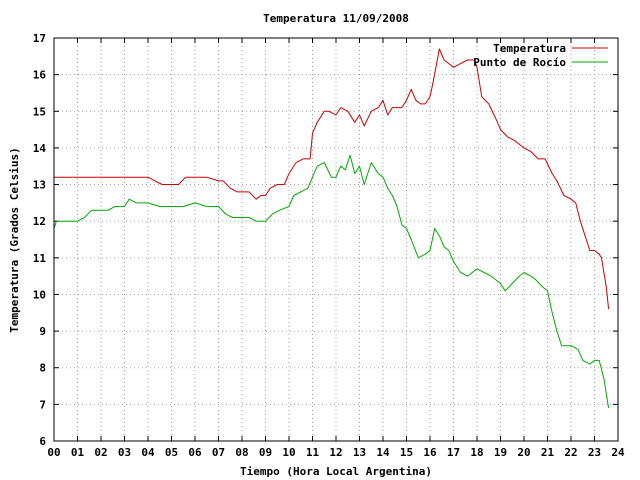  I want to click on y-tick-label: 15, so click(39, 111).